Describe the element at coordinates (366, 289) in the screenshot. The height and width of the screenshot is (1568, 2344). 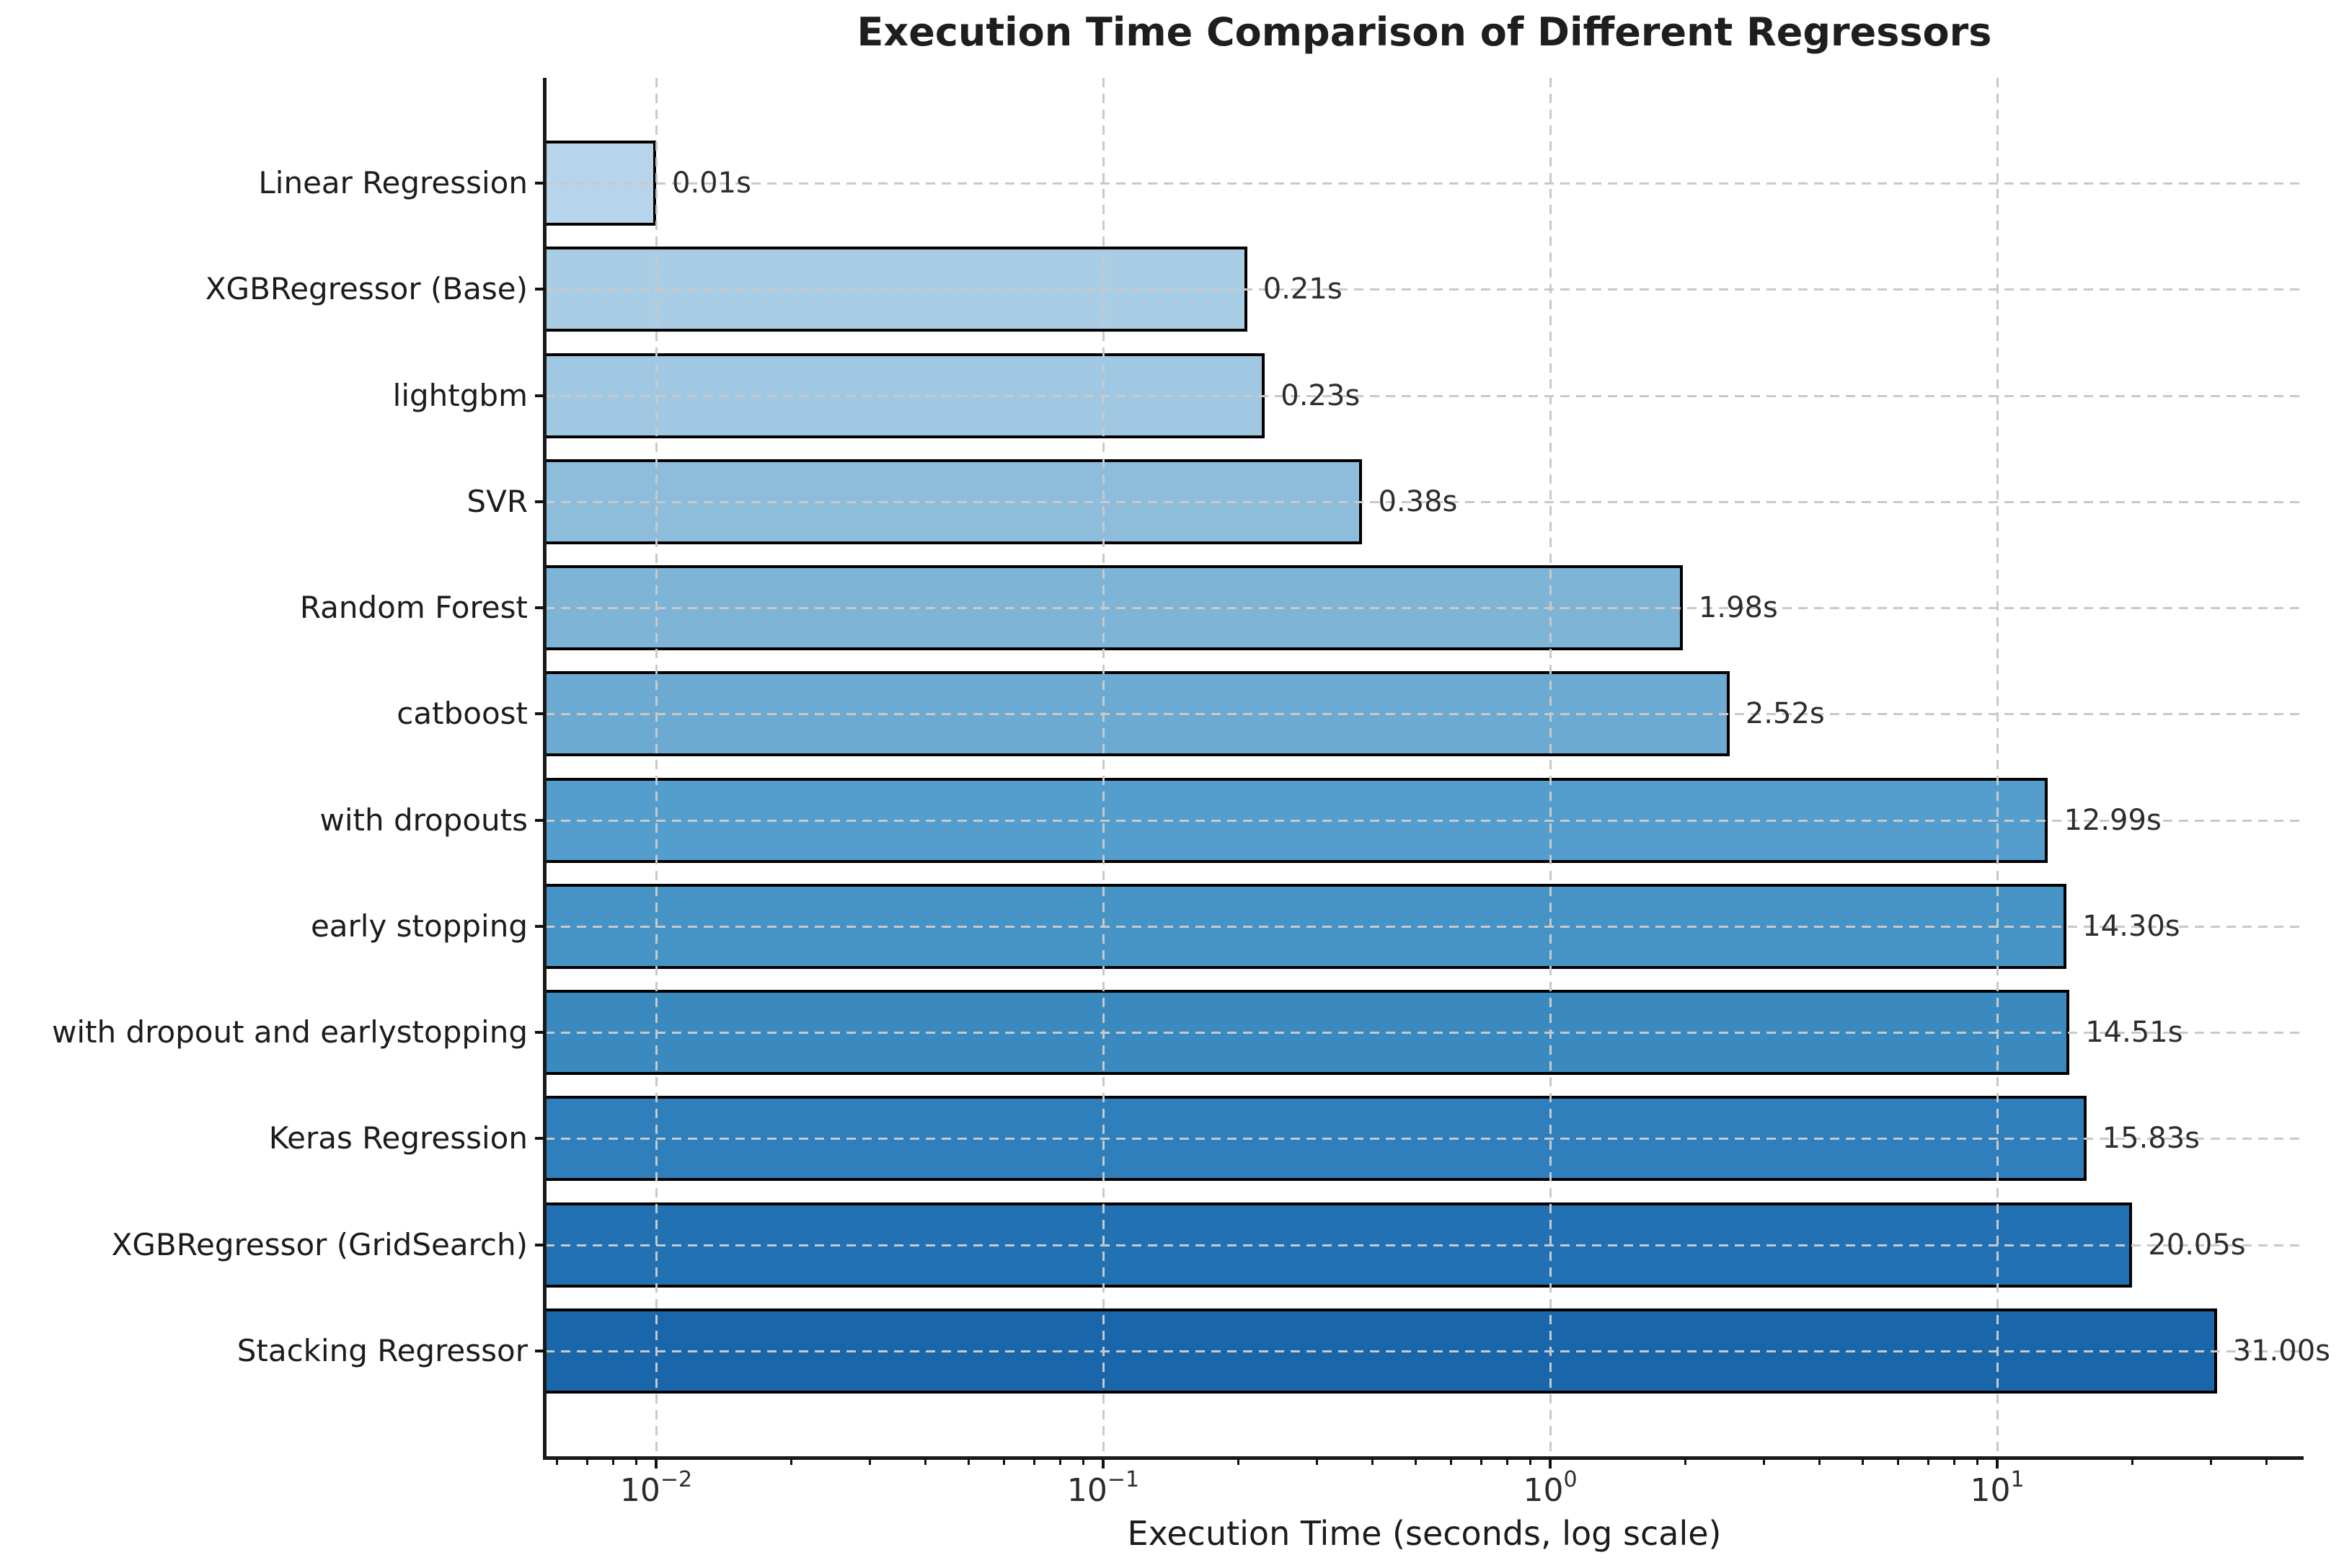
I see `category-label: XGBRegressor (Base)` at that location.